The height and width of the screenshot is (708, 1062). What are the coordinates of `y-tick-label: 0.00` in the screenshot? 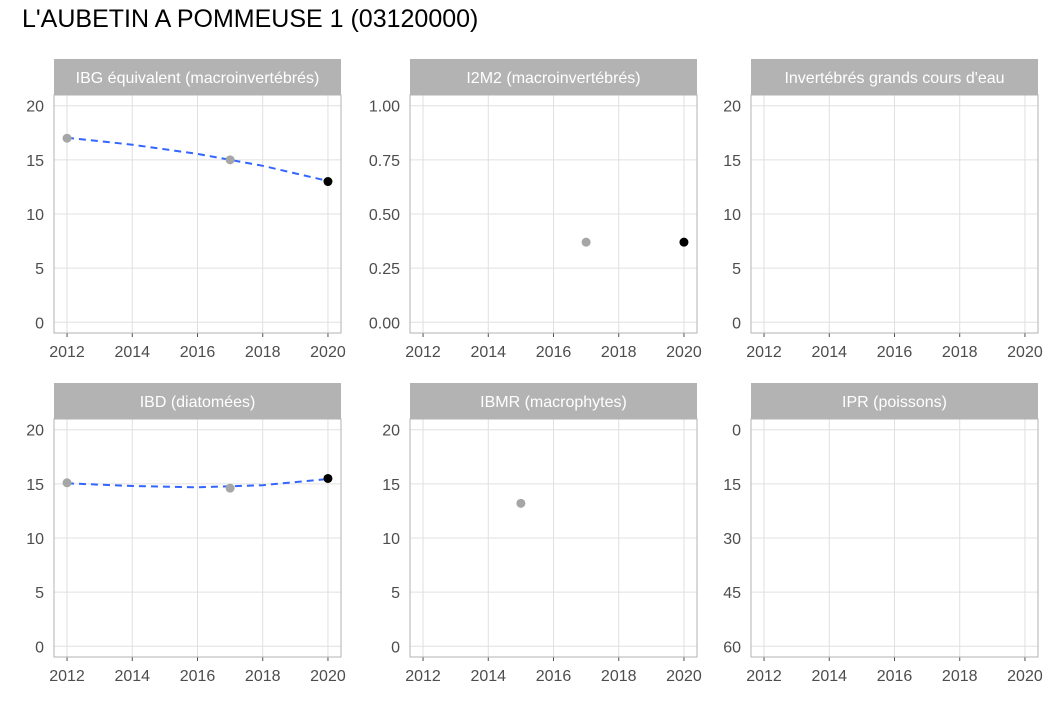 It's located at (384, 323).